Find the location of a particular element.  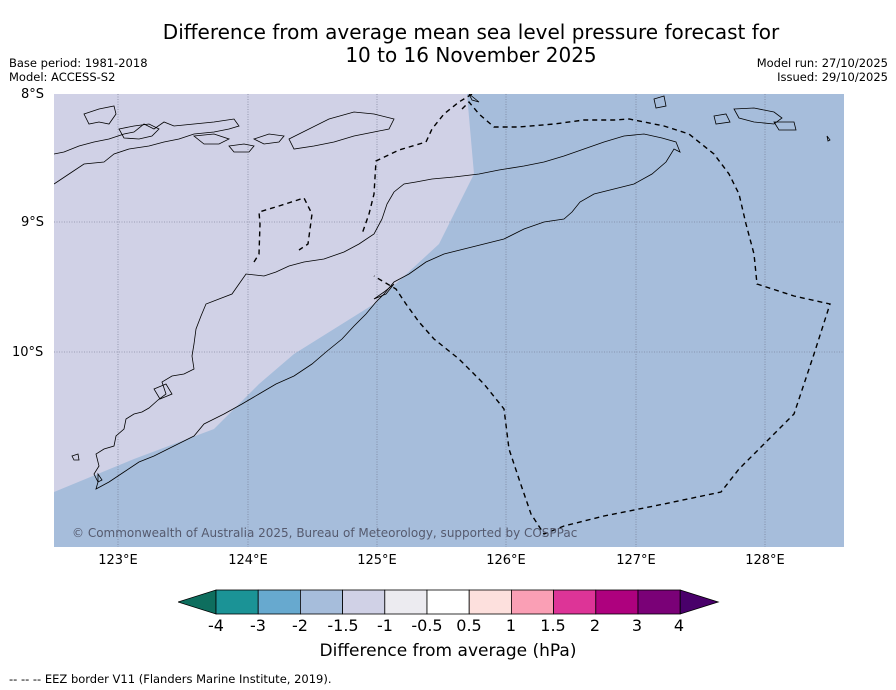

colorbar-tick-label: -1 is located at coordinates (385, 625).